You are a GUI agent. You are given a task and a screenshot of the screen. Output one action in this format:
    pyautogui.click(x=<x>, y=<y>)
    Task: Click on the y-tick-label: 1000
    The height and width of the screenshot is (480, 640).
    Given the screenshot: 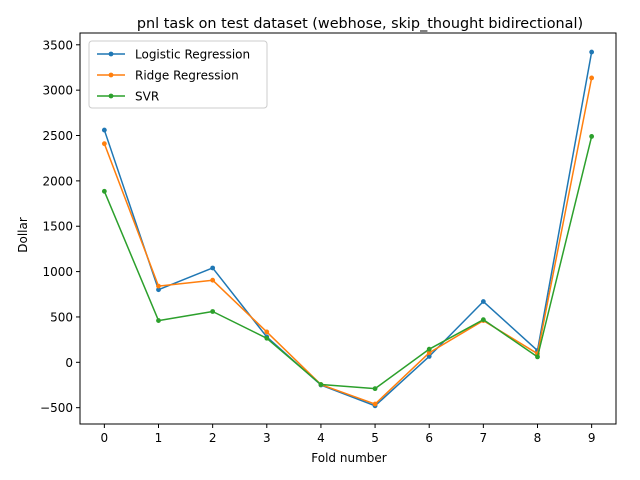 What is the action you would take?
    pyautogui.click(x=57, y=272)
    